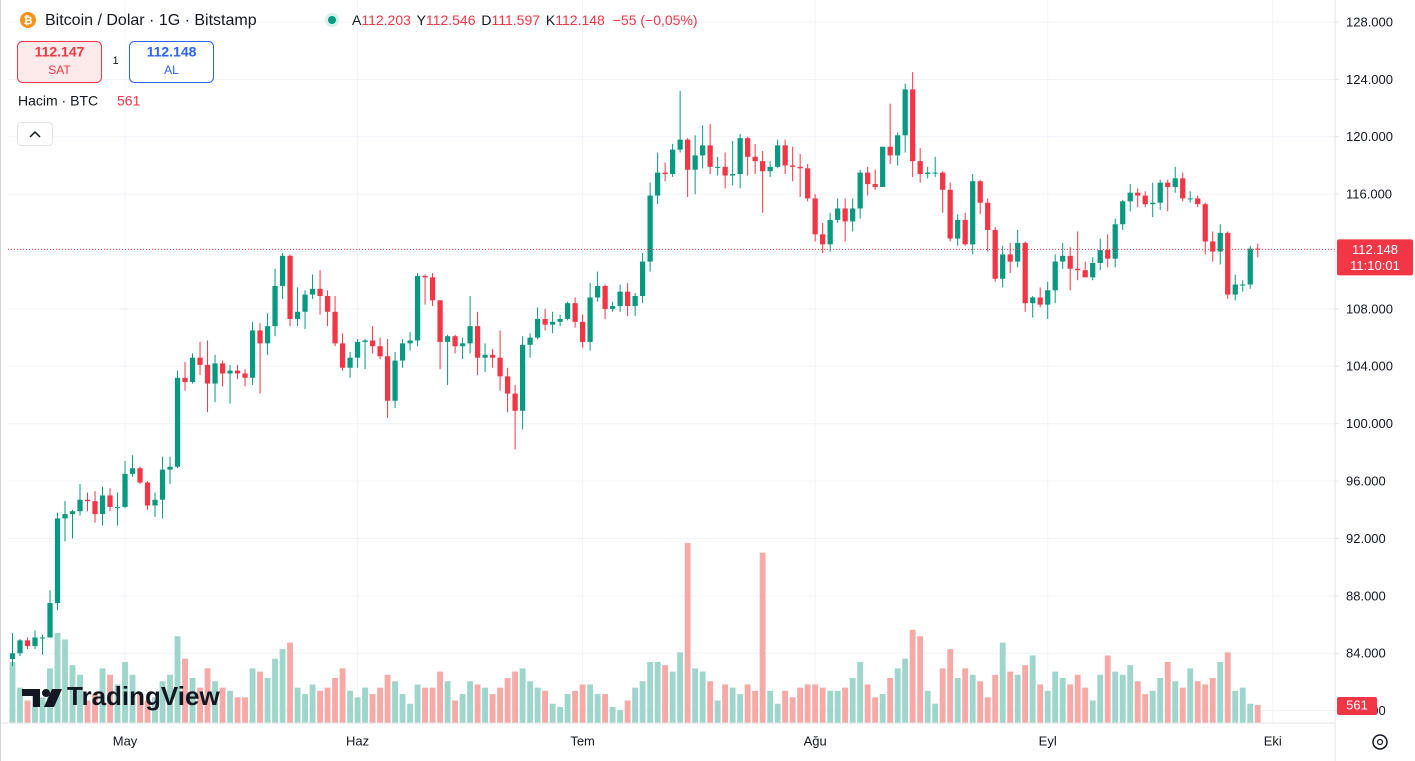 This screenshot has width=1415, height=761. Describe the element at coordinates (1380, 742) in the screenshot. I see `settings-button` at that location.